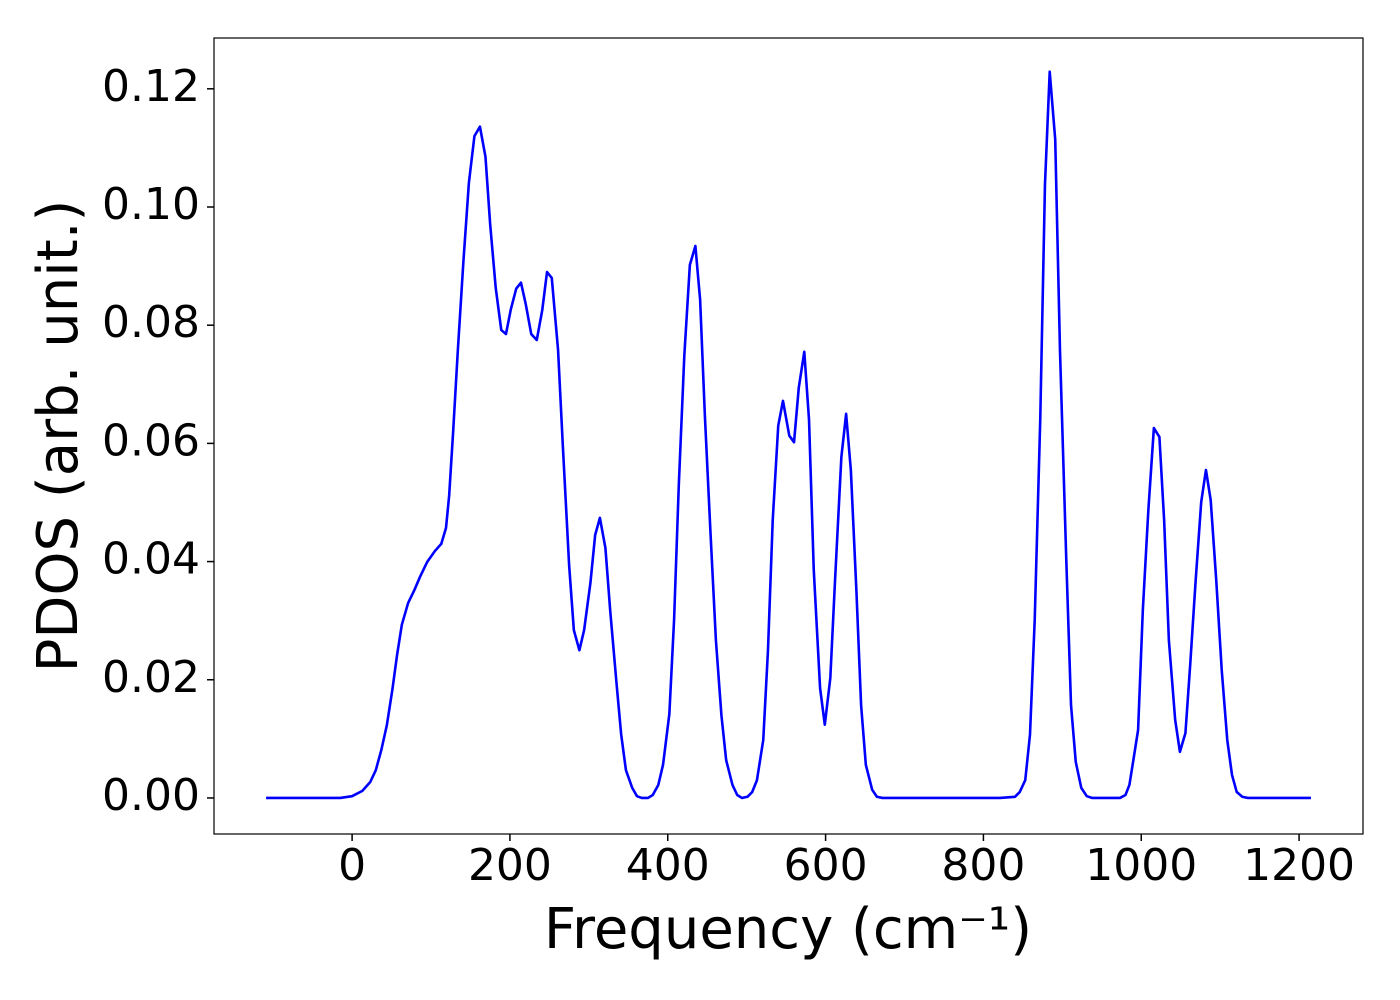 The height and width of the screenshot is (1000, 1400). What do you see at coordinates (668, 865) in the screenshot?
I see `x-tick-label: 400` at bounding box center [668, 865].